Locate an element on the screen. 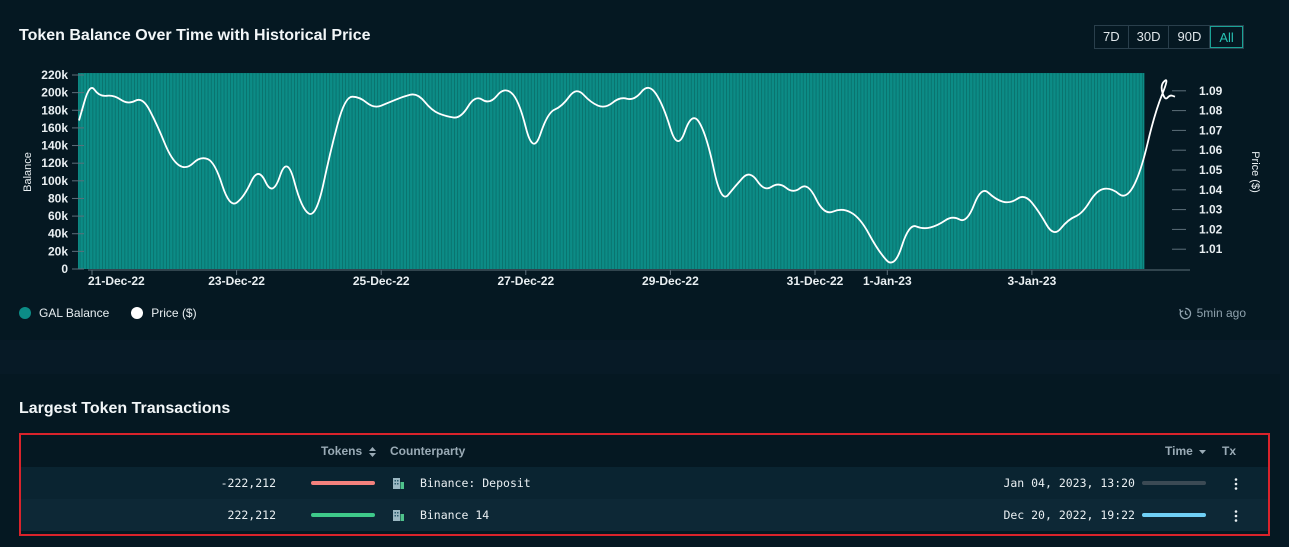  y-tick-label: 80k is located at coordinates (58, 198).